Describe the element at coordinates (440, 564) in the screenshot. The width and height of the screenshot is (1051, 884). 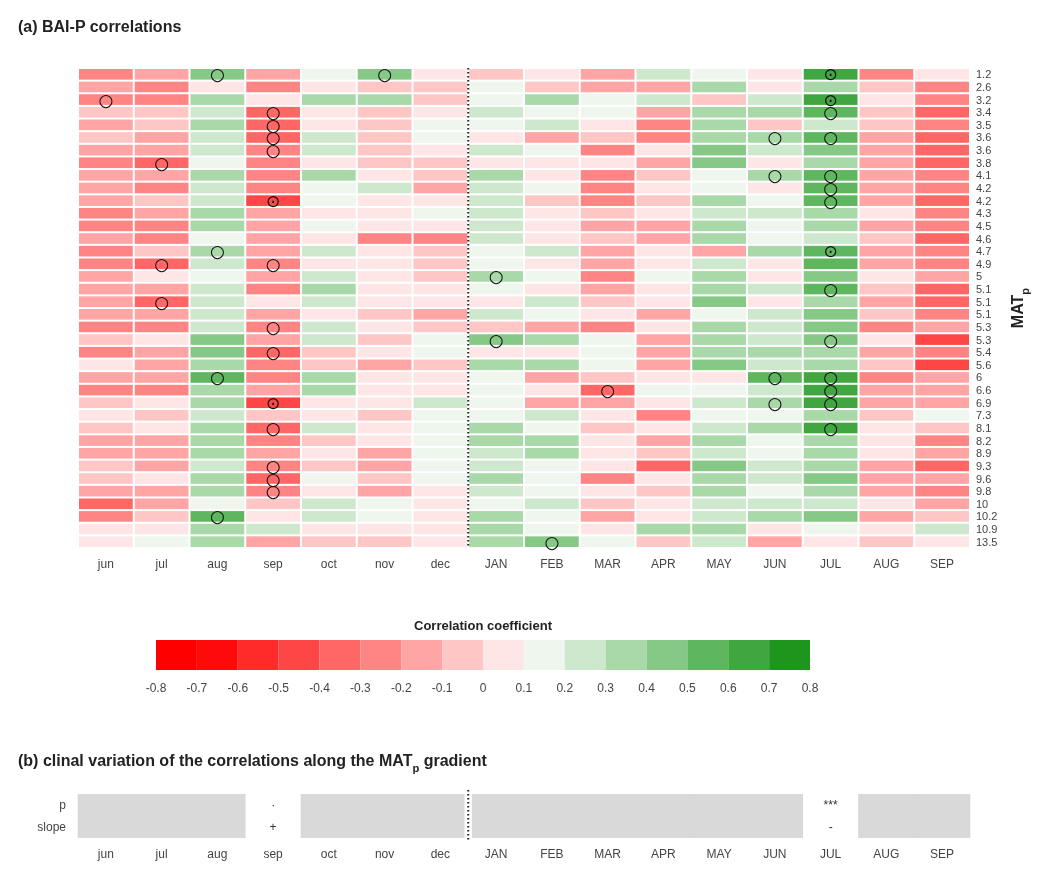
I see `x-tick-label: dec` at that location.